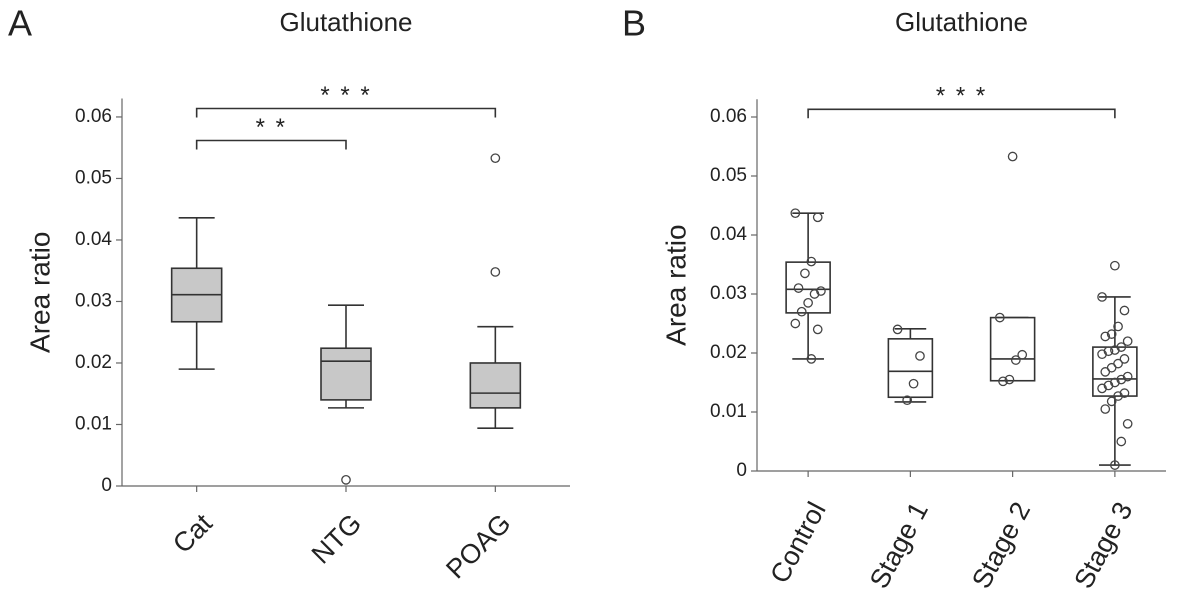  I want to click on panel-letter: B, so click(634, 23).